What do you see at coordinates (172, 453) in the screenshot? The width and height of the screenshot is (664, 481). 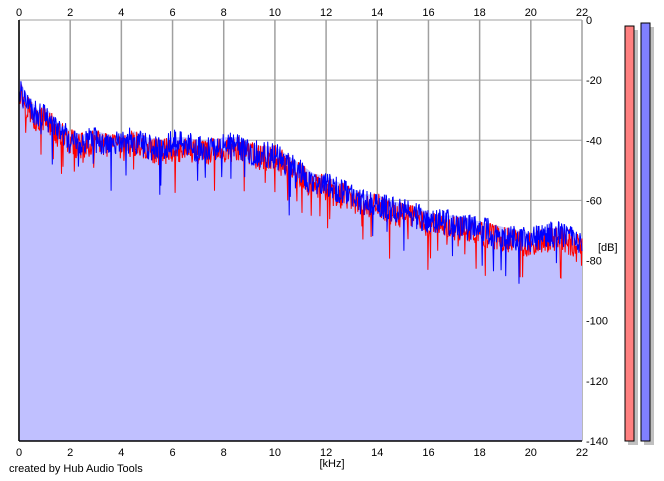 I see `x-tick-label-bottom-3: 6` at bounding box center [172, 453].